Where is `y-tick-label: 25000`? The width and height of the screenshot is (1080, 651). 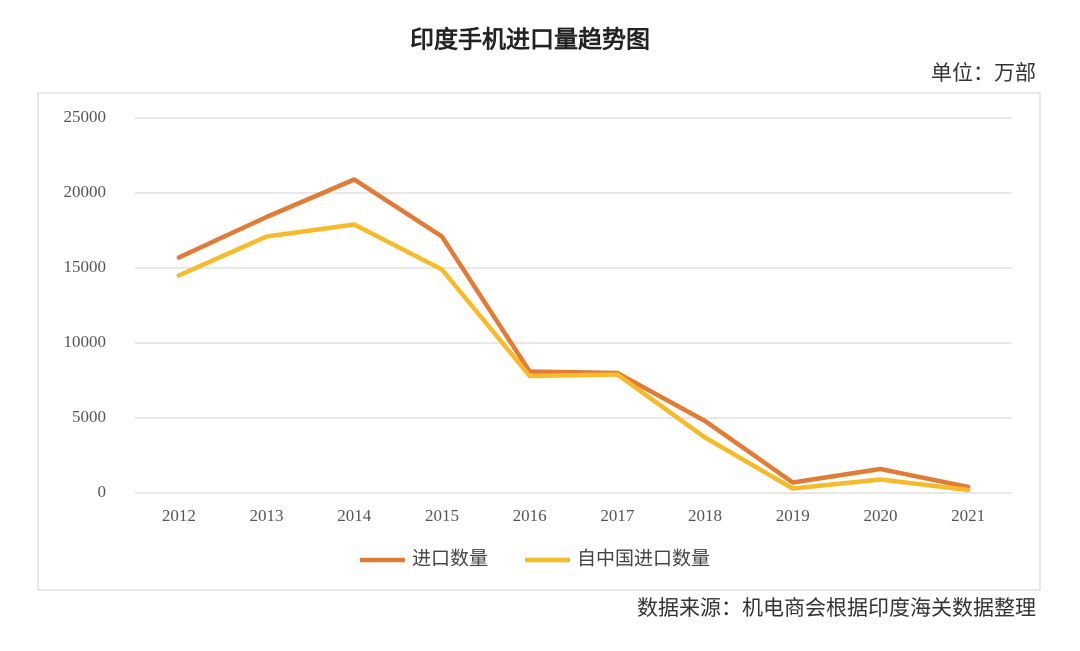 y-tick-label: 25000 is located at coordinates (85, 116).